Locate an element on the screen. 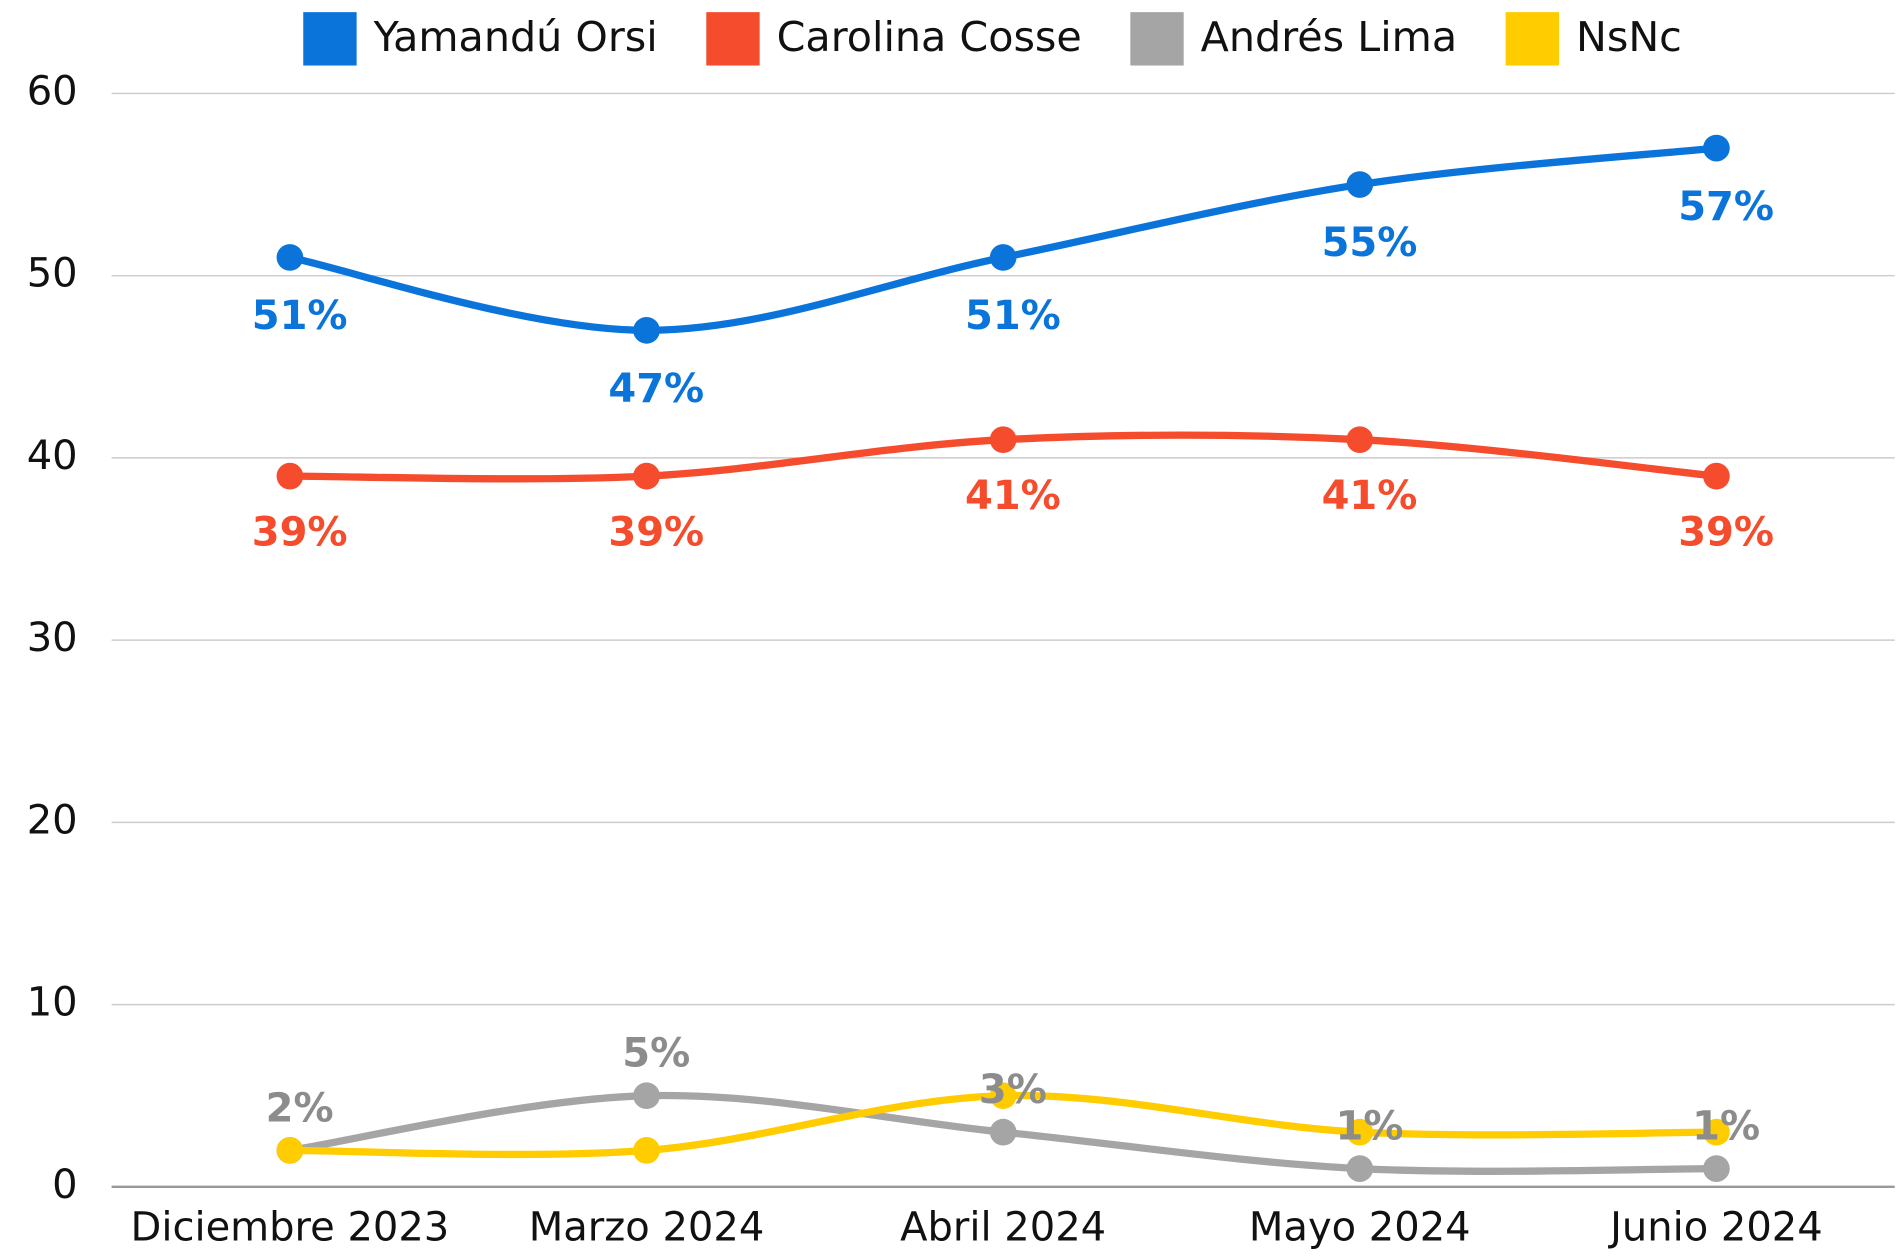 The width and height of the screenshot is (1902, 1256). data-label: 2% is located at coordinates (300, 1108).